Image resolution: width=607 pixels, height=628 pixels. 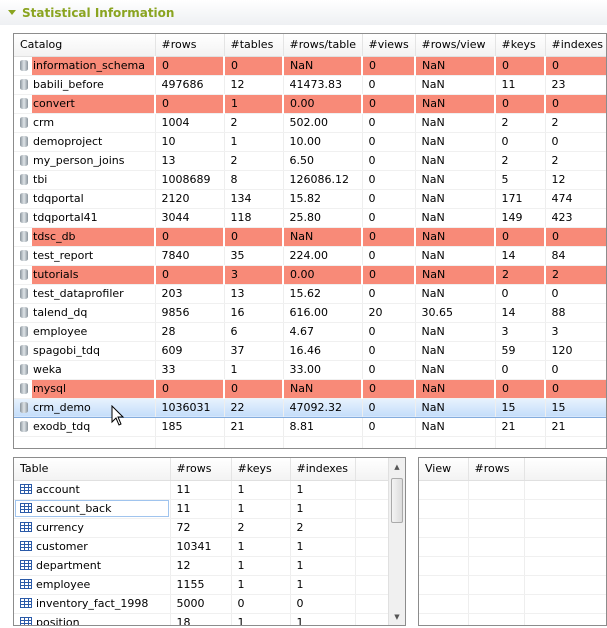 What do you see at coordinates (323, 85) in the screenshot?
I see `cell: 41473.83` at bounding box center [323, 85].